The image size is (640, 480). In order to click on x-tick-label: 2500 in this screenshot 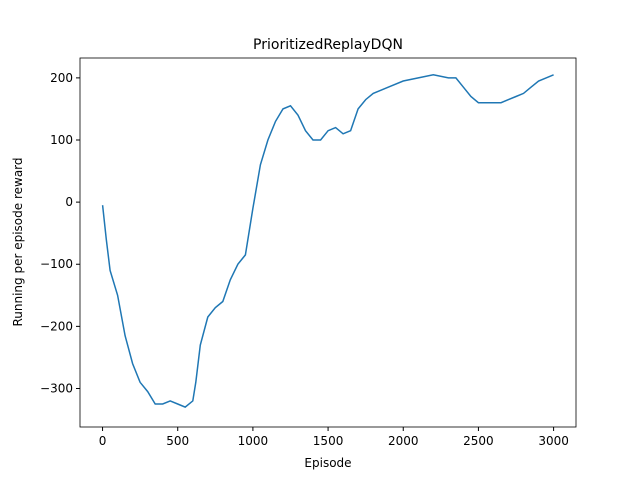, I will do `click(478, 441)`.